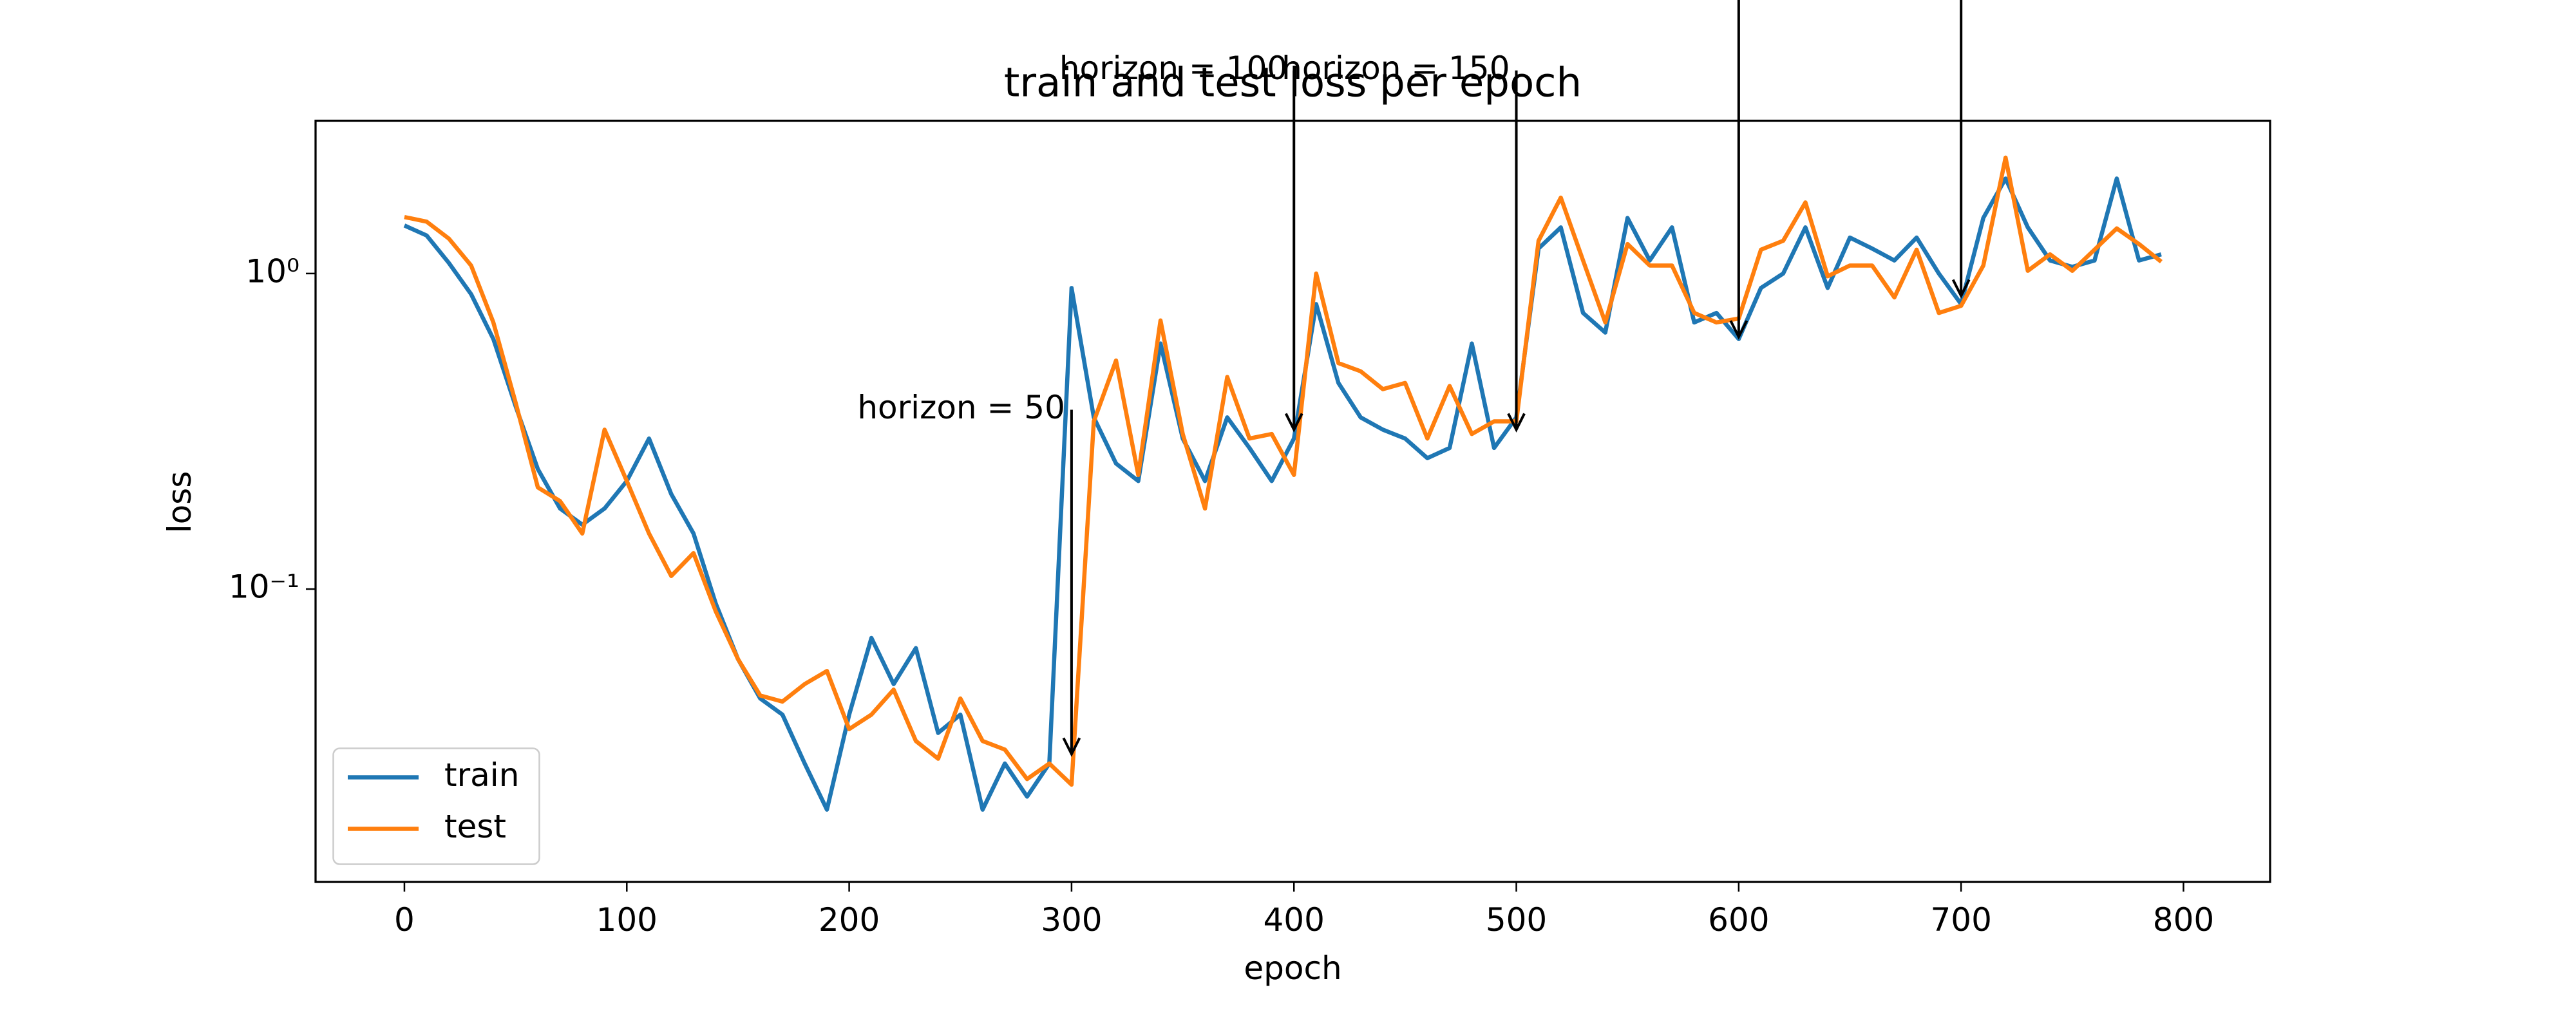  I want to click on y-tick-label: 10⁻¹, so click(264, 587).